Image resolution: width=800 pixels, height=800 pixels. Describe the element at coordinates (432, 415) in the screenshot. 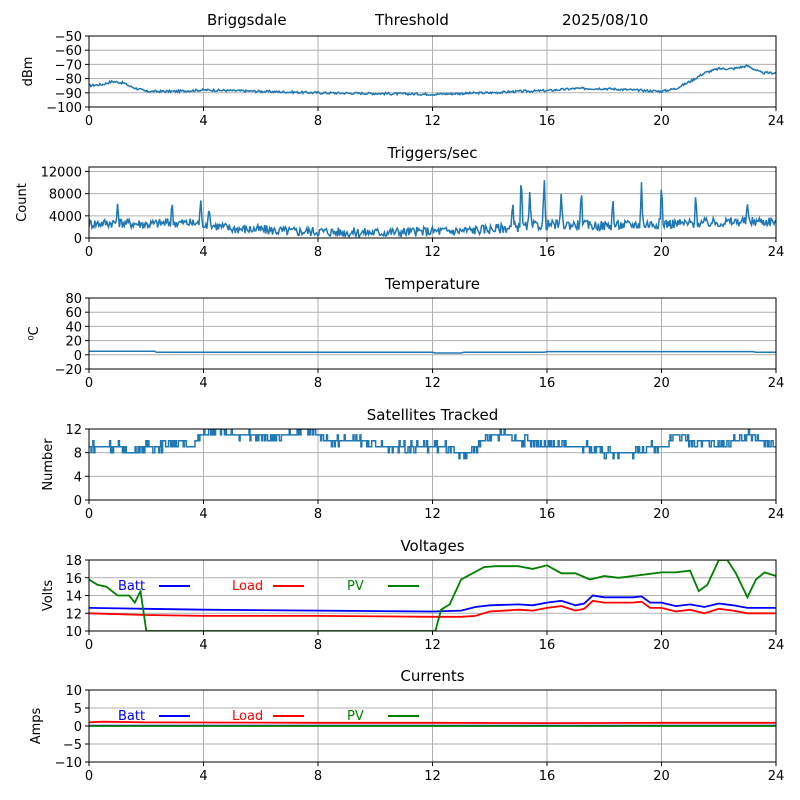

I see `panel-title: Satellites Tracked` at that location.